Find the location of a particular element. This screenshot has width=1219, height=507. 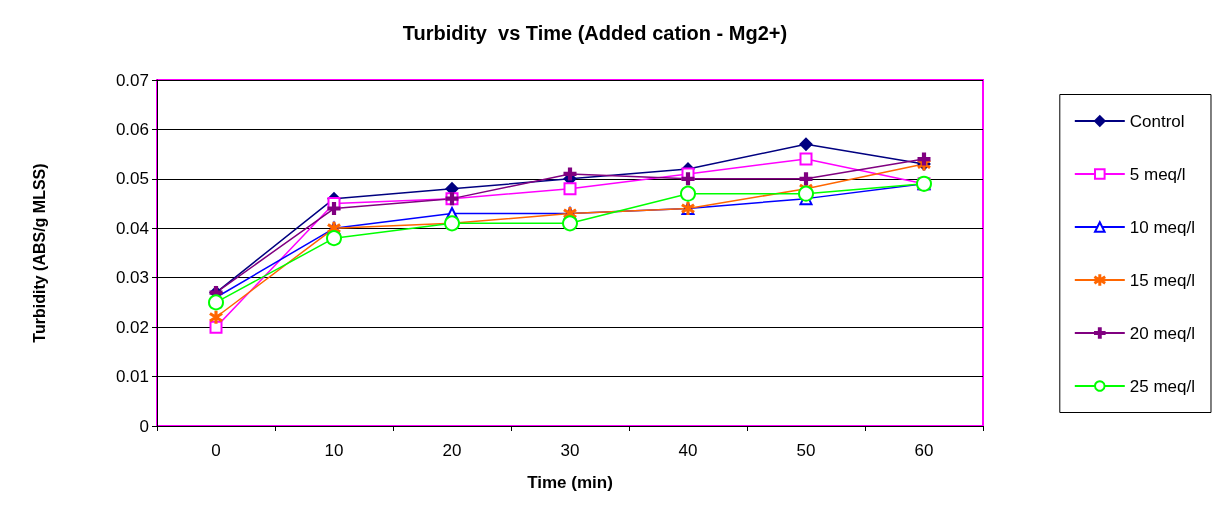

legend-label: 25 meq/l is located at coordinates (1162, 386).